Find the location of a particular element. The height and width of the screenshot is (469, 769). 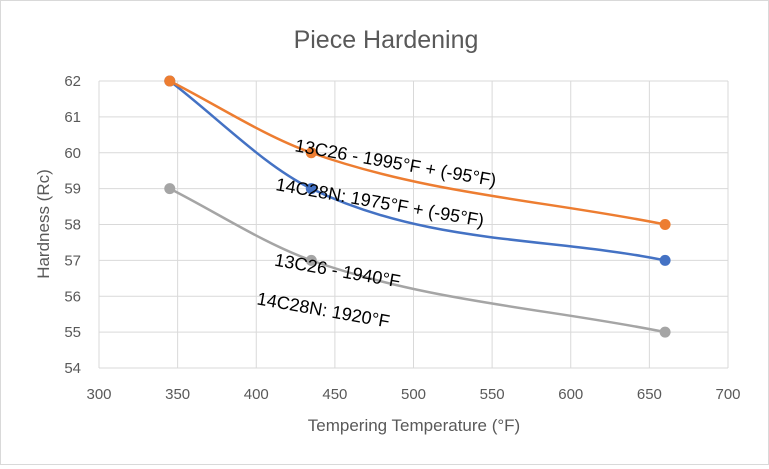

y-tick-label: 55 is located at coordinates (72, 332).